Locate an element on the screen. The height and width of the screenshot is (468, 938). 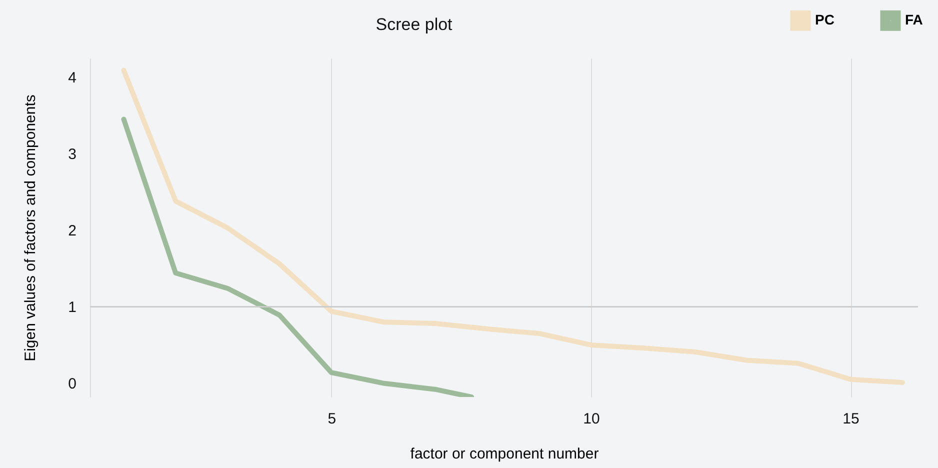
legend-label: FA is located at coordinates (914, 20).